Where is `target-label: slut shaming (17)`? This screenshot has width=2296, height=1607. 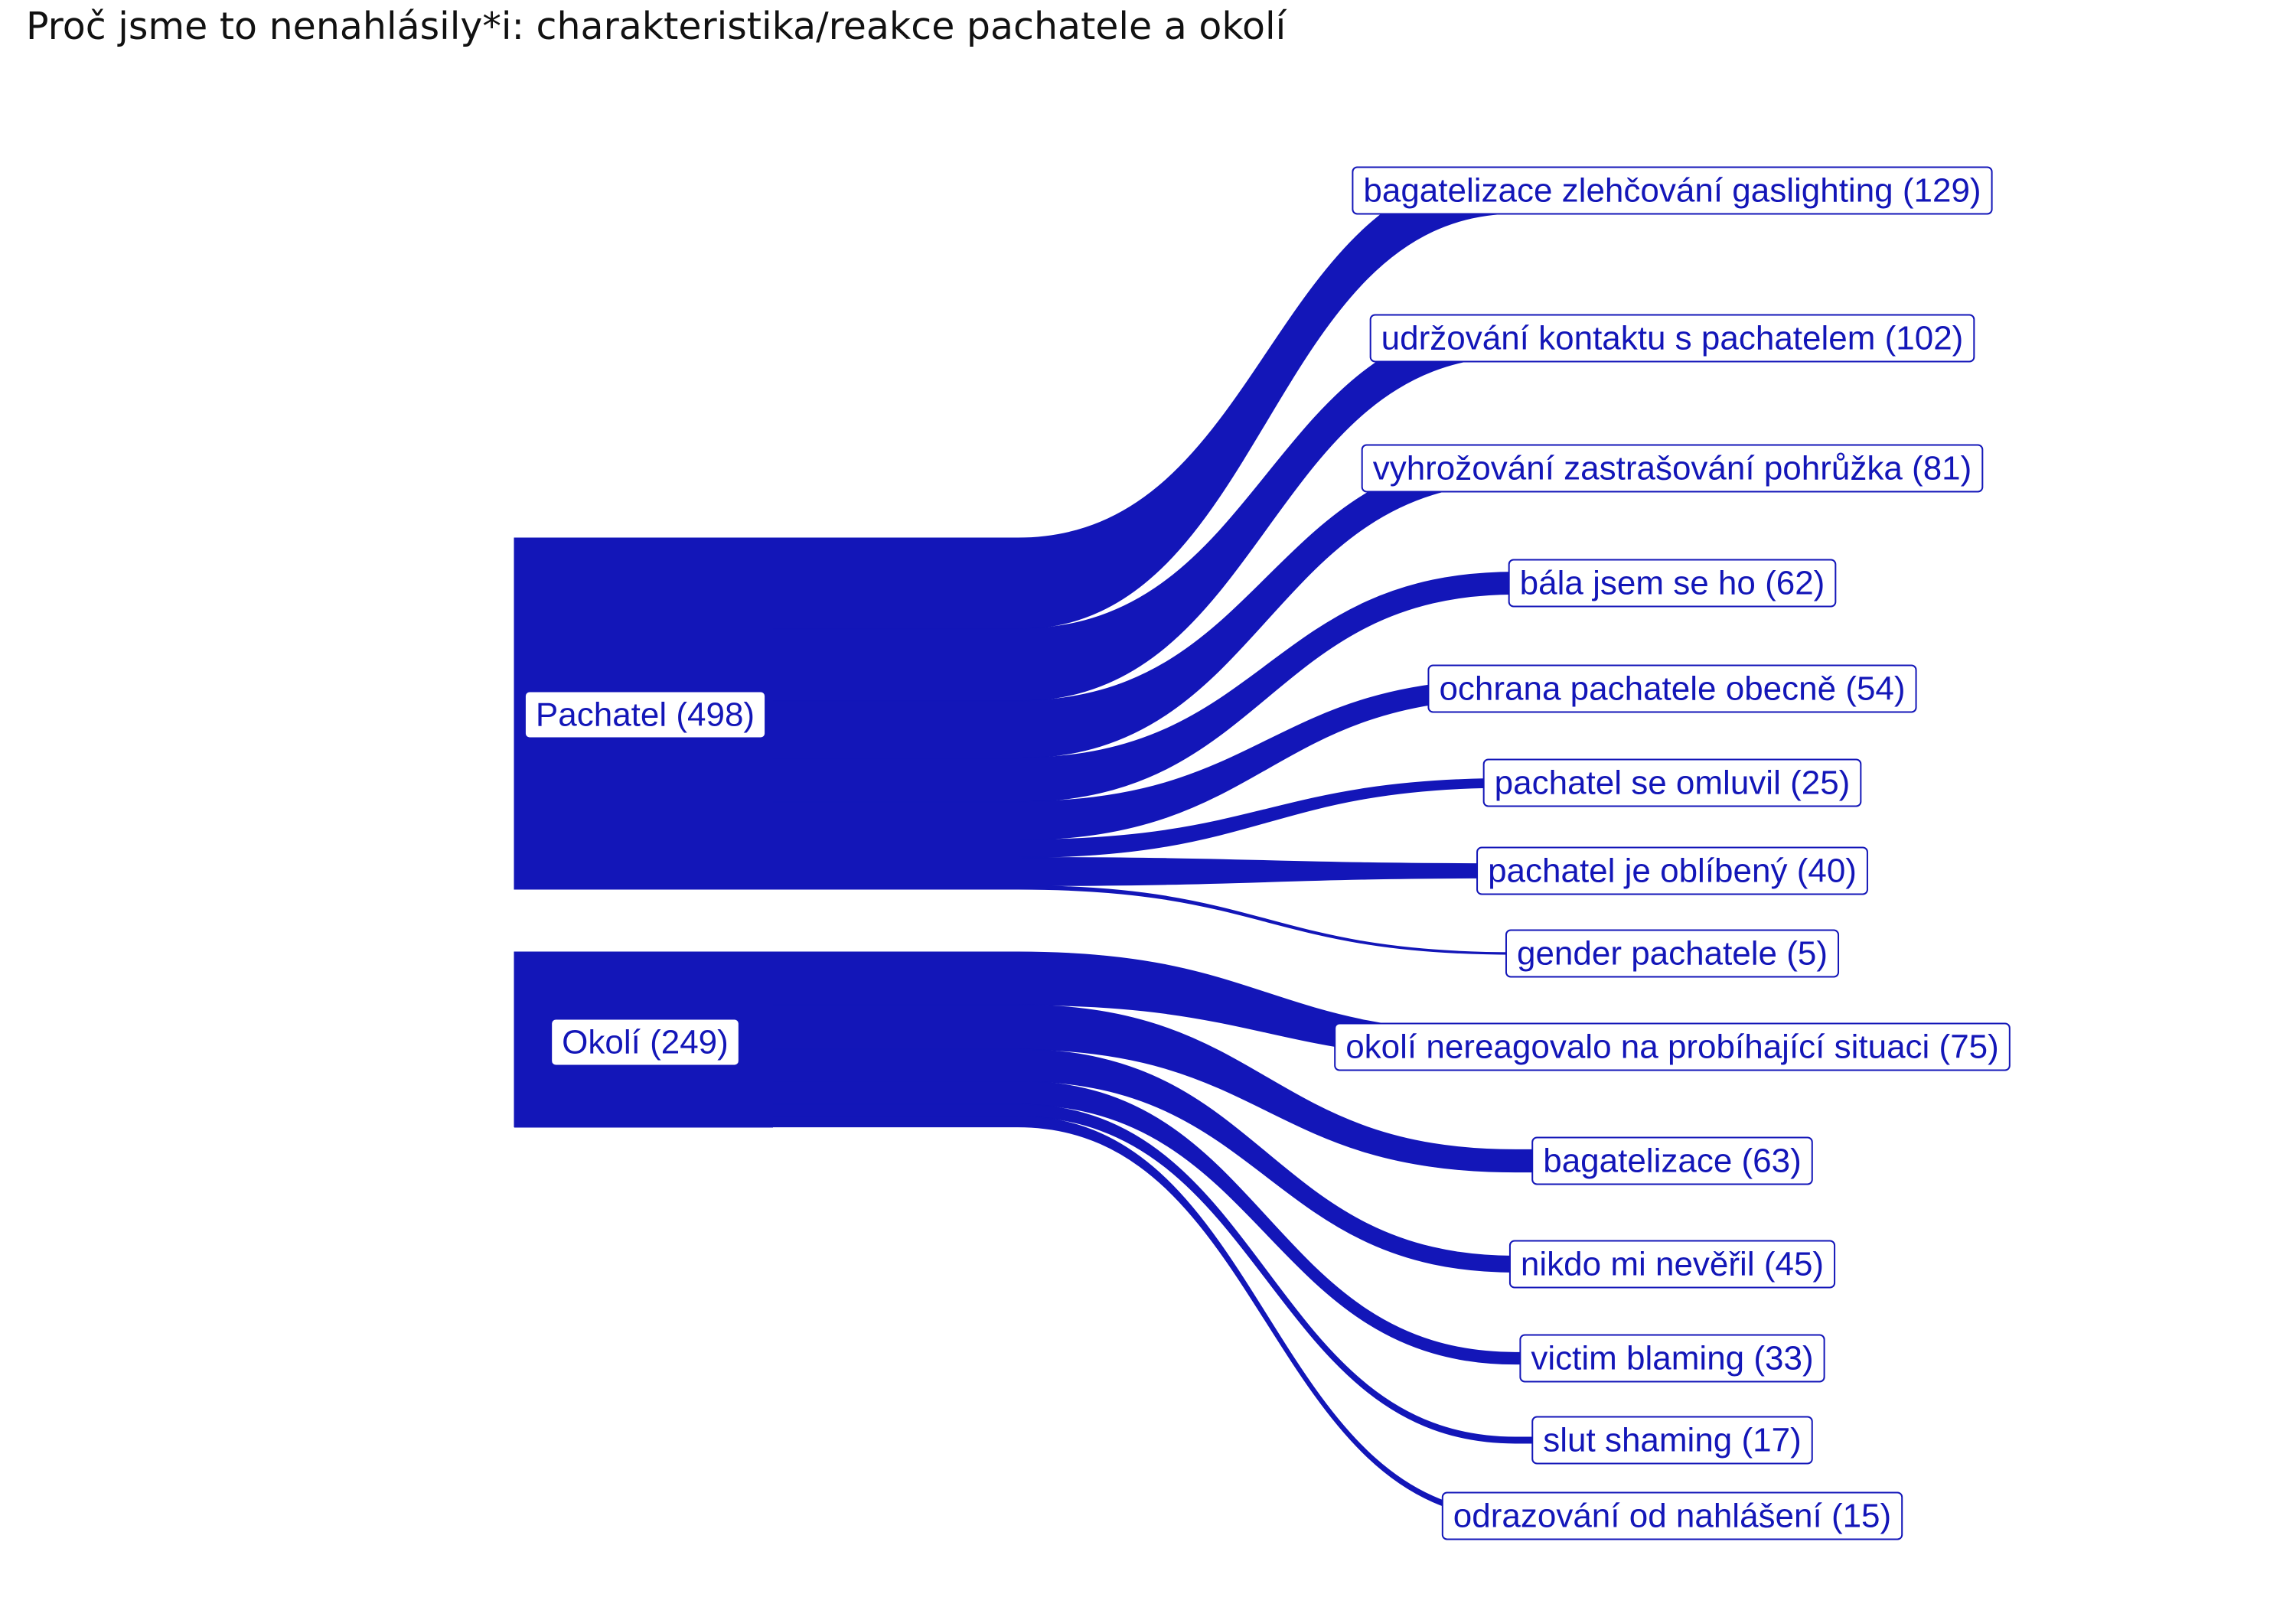
target-label: slut shaming (17) is located at coordinates (1672, 1440).